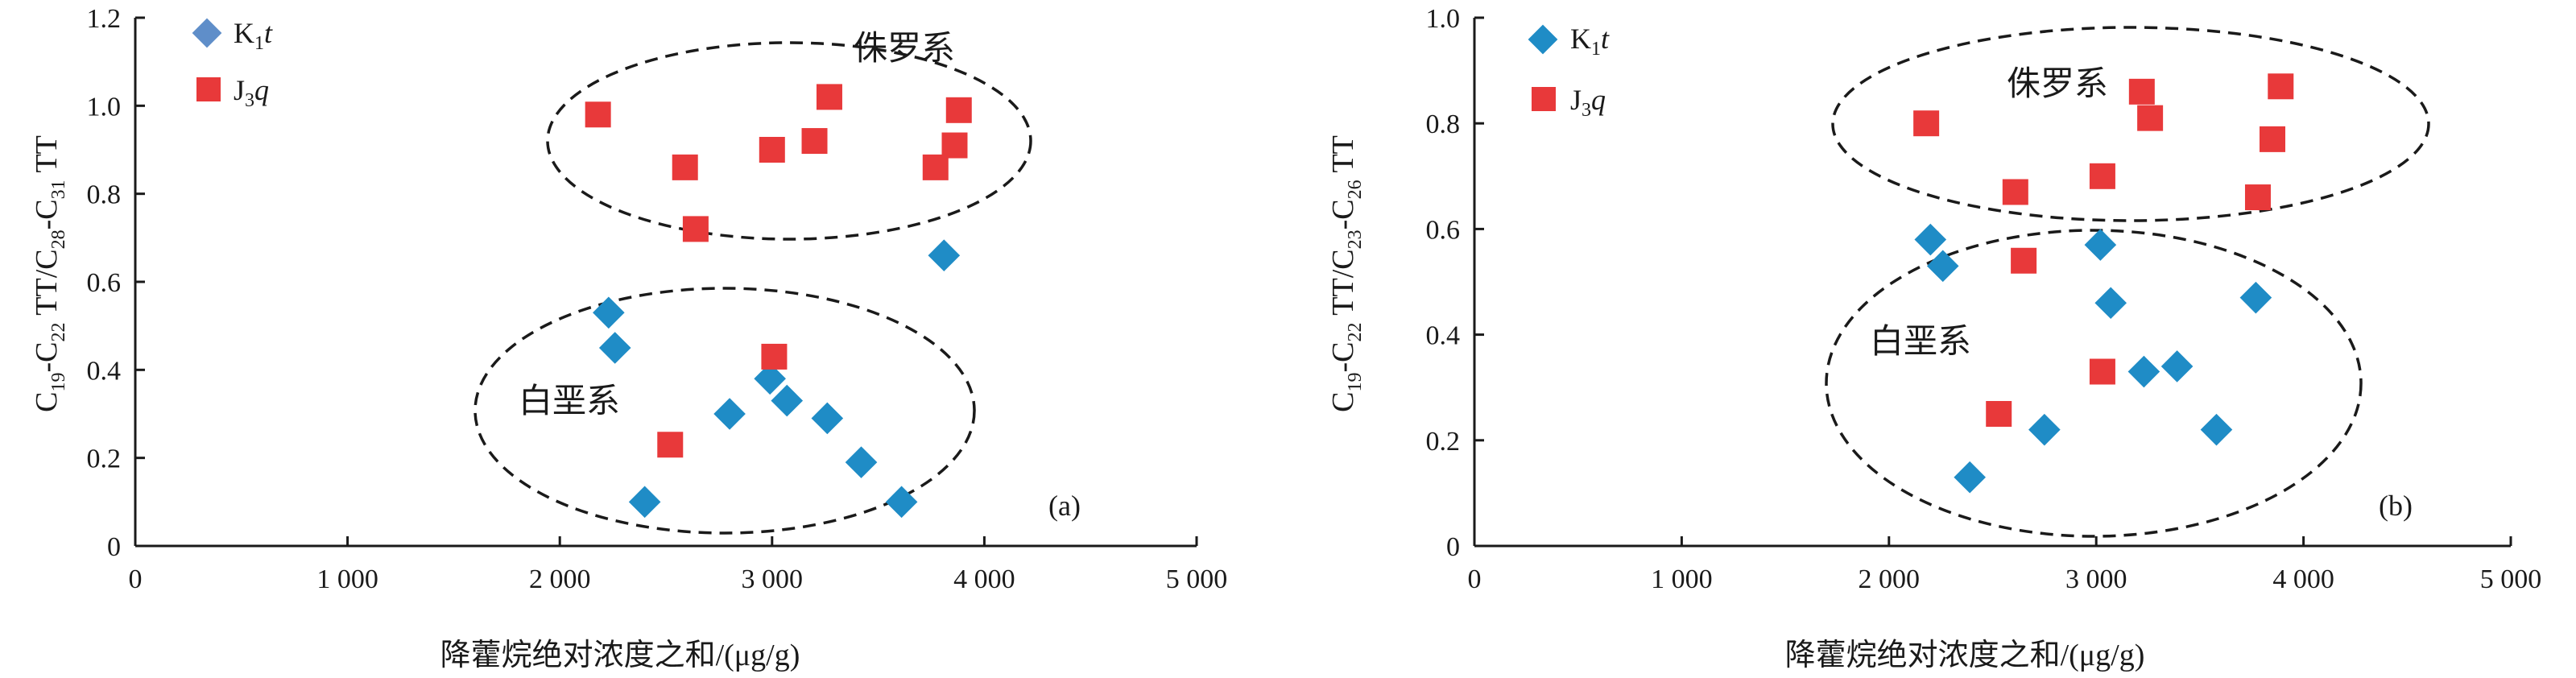 This screenshot has height=678, width=2576. What do you see at coordinates (1569, 72) in the screenshot?
I see `legend-b: K1t J3q` at bounding box center [1569, 72].